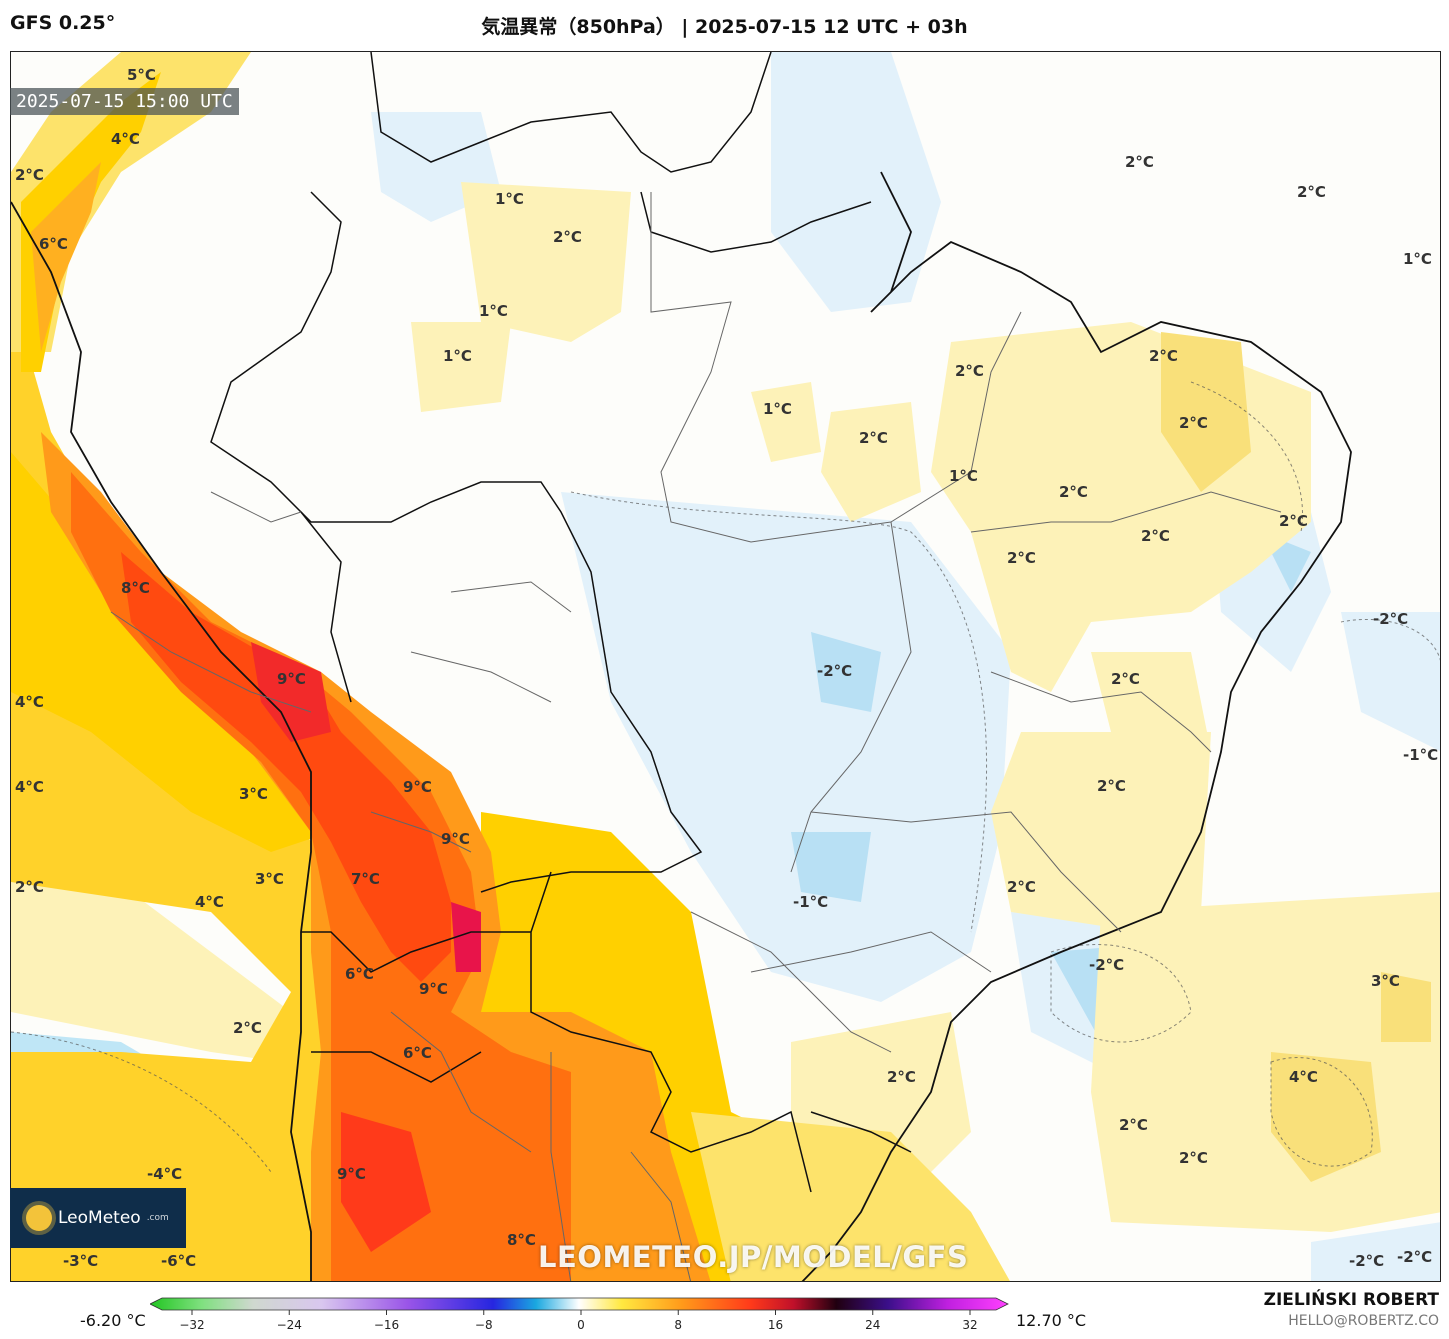 Image resolution: width=1449 pixels, height=1339 pixels. Describe the element at coordinates (1351, 1300) in the screenshot. I see `author-name: ZIELIŃSKI ROBERT` at that location.